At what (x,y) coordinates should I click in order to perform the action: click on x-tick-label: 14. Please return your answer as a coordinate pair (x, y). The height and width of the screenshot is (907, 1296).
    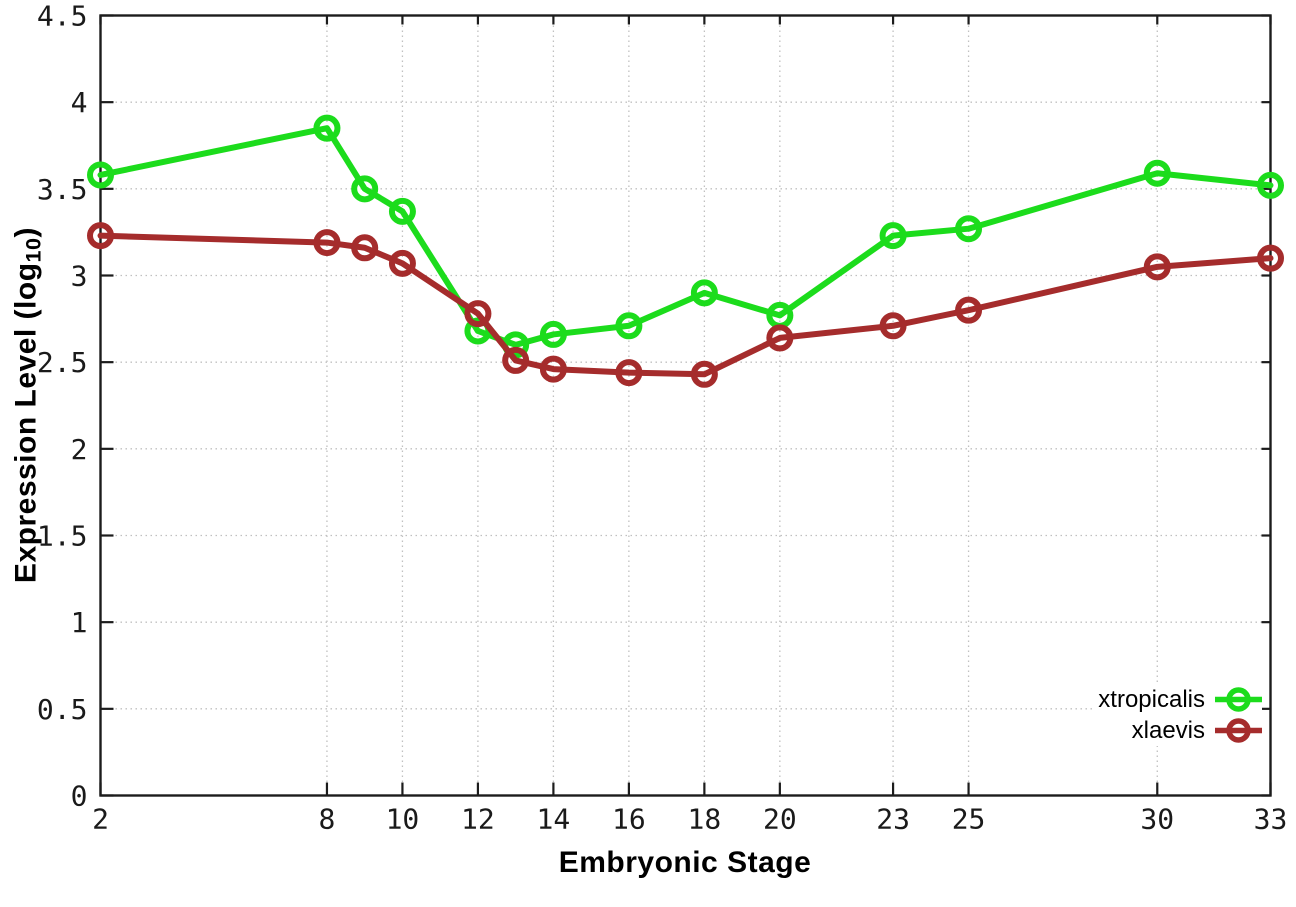
    Looking at the image, I should click on (554, 819).